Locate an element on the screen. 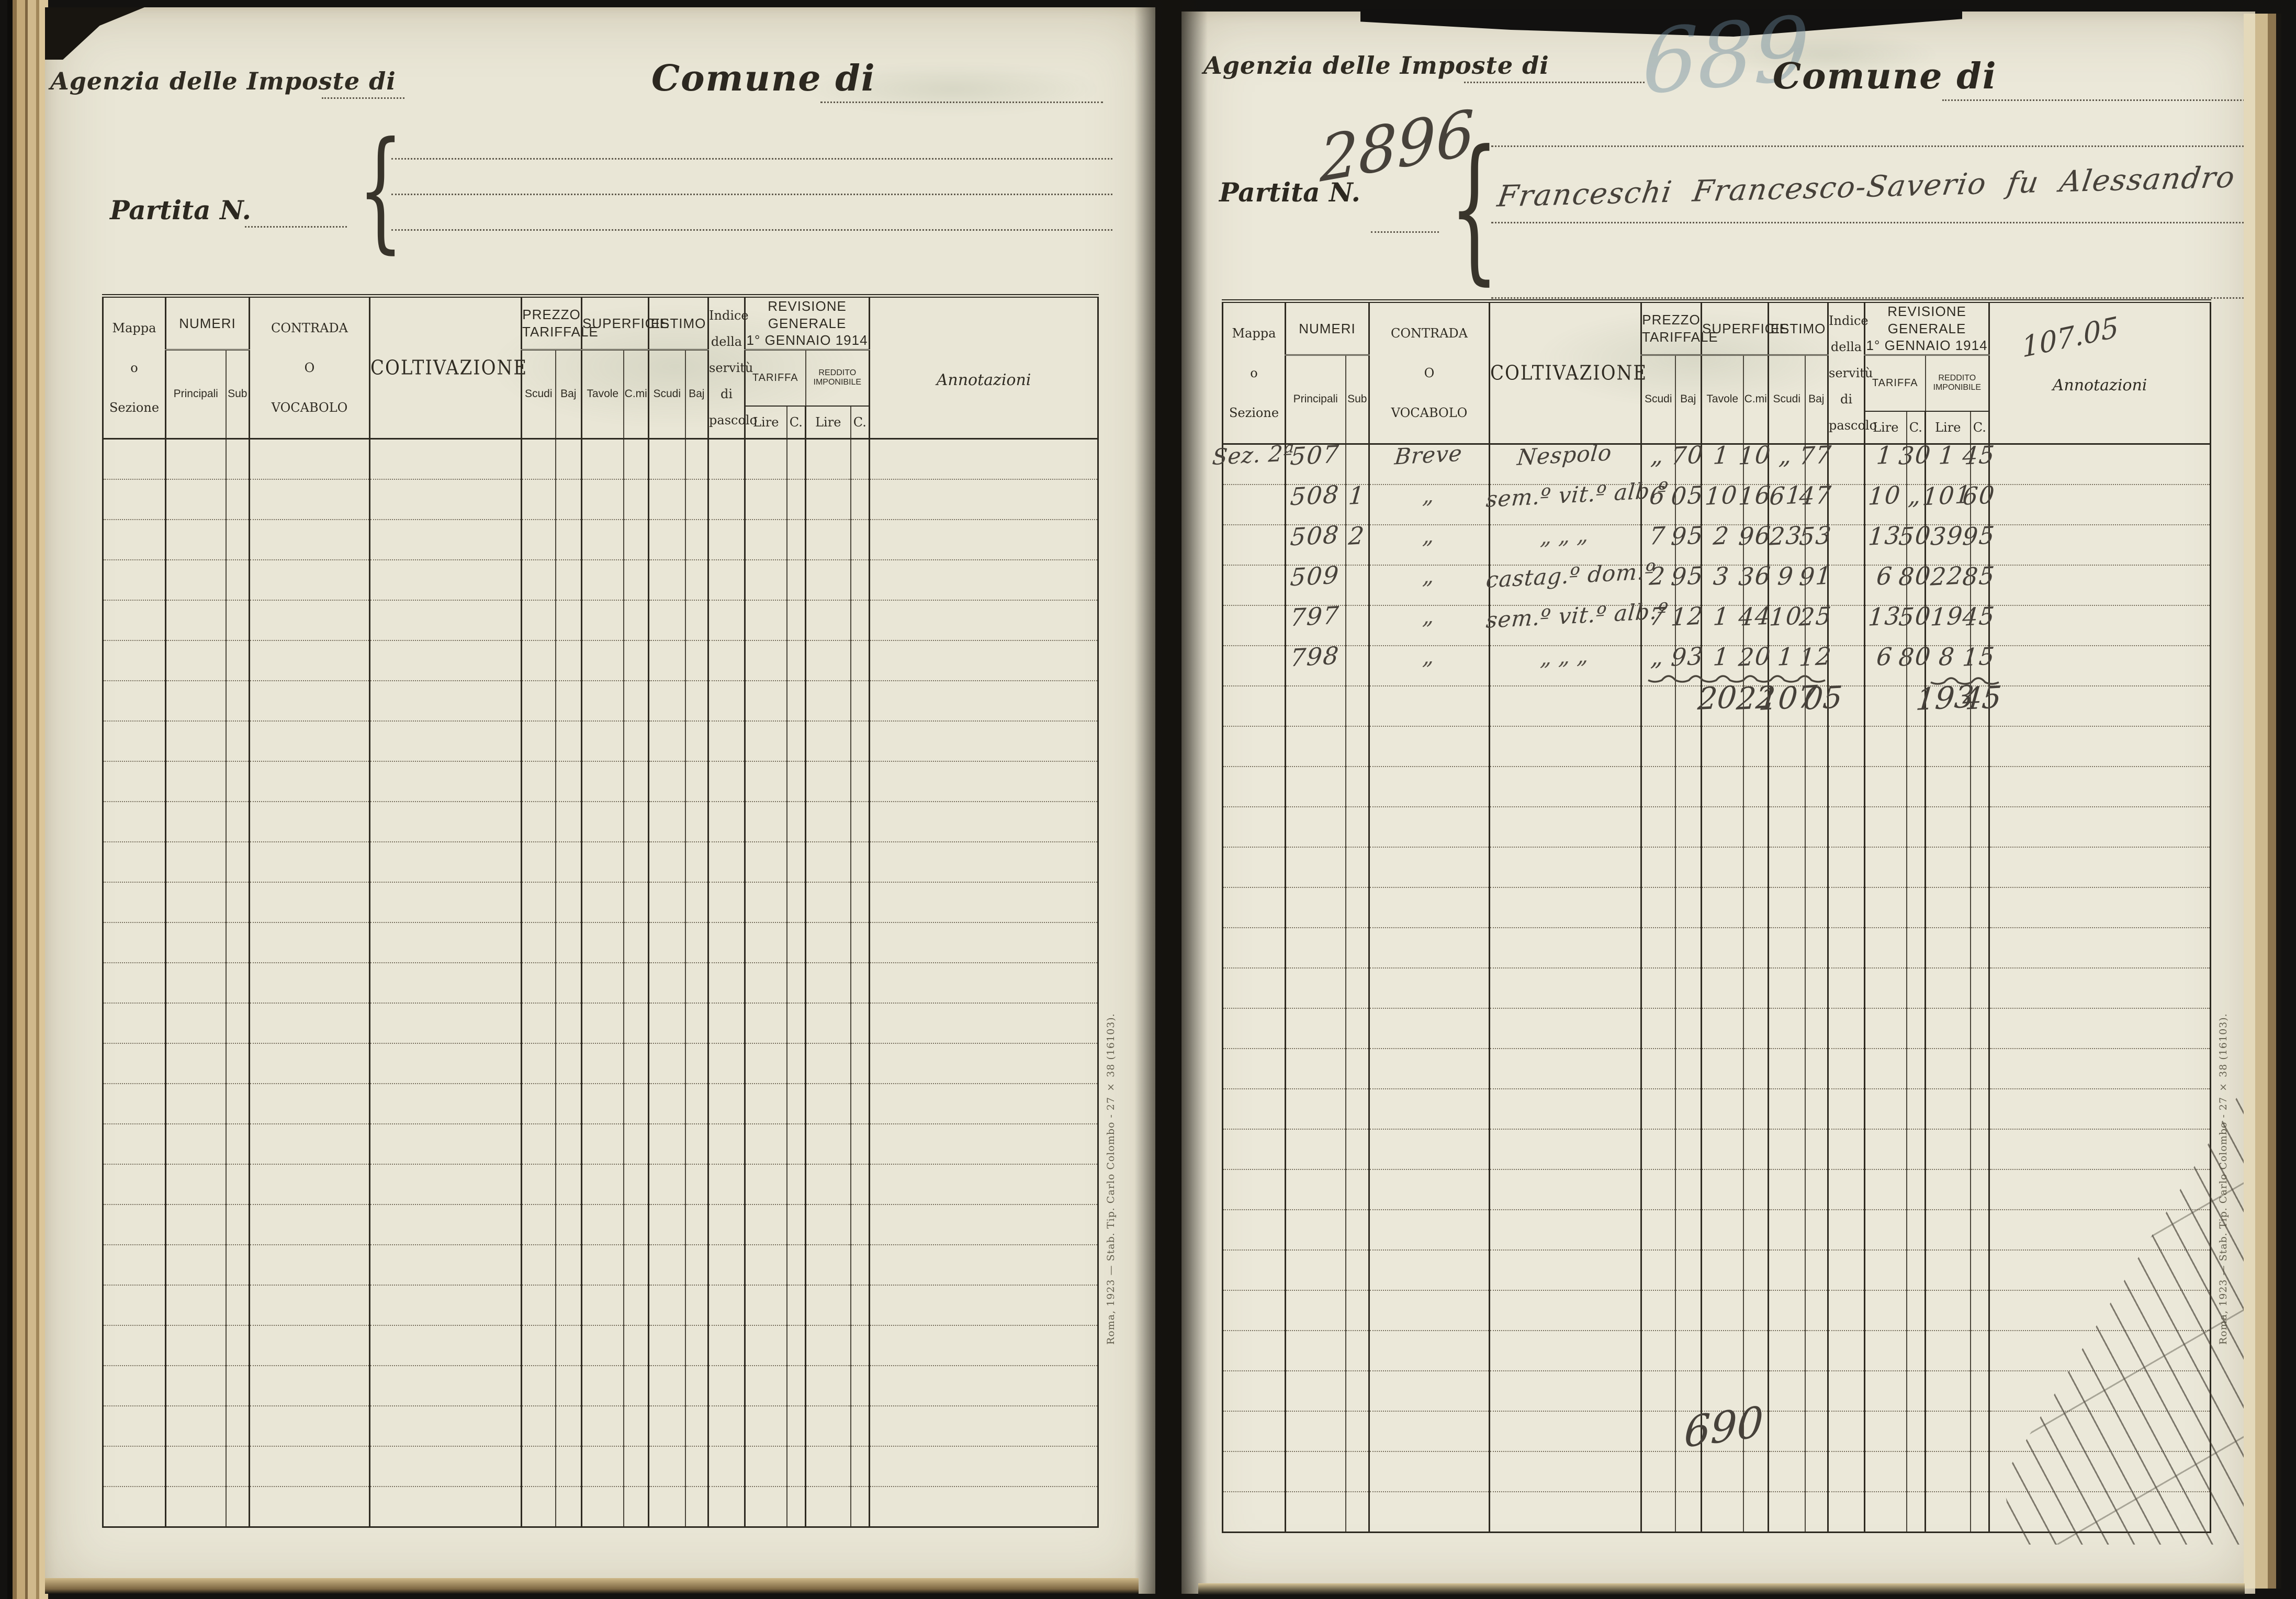 Image resolution: width=2296 pixels, height=1599 pixels. col-header-c-reddito: C. is located at coordinates (1980, 428).